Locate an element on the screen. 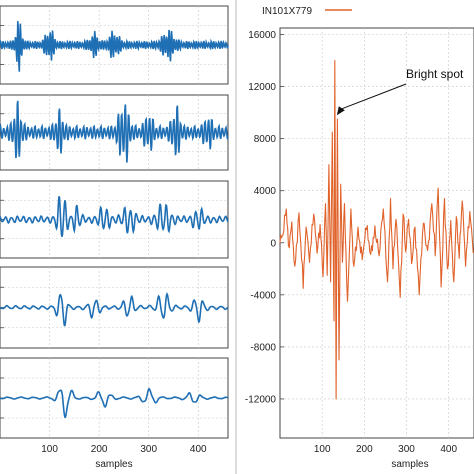  y-tick-label: -4000 is located at coordinates (263, 295).